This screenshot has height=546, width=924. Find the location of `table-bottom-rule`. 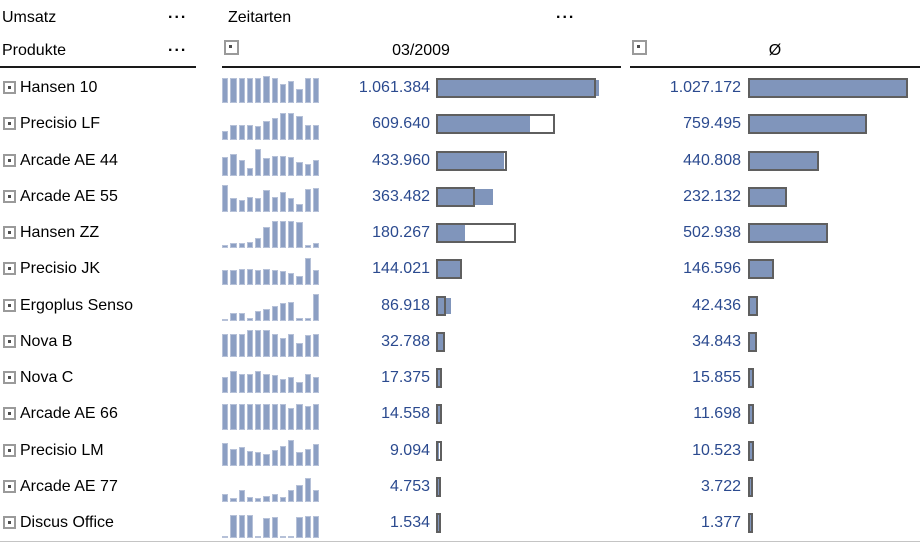

table-bottom-rule is located at coordinates (460, 541).